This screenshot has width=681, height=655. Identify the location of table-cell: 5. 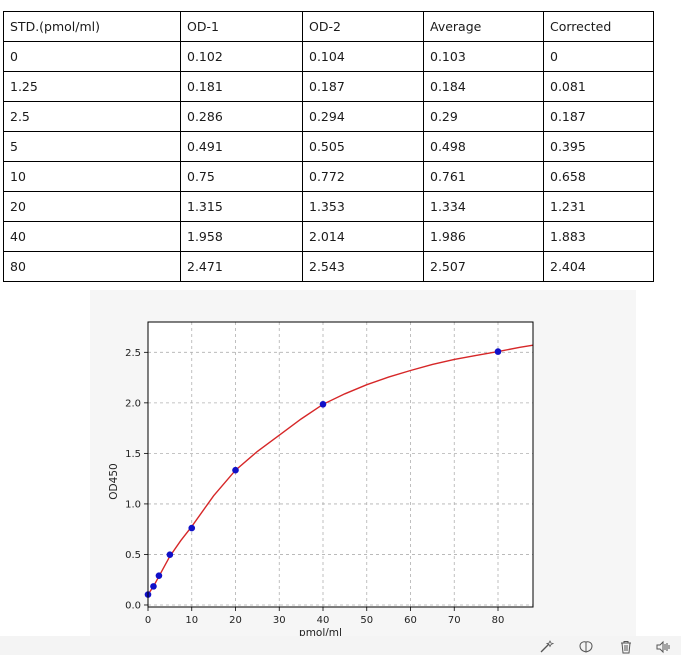
(92, 146).